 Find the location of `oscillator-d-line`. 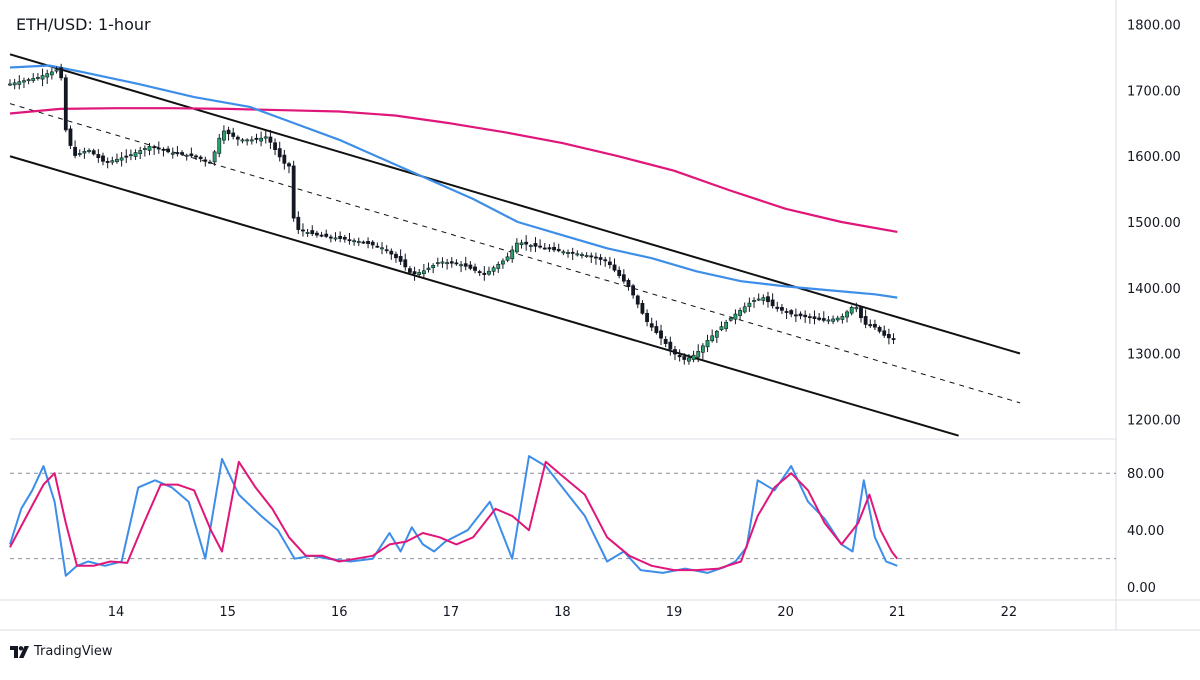

oscillator-d-line is located at coordinates (454, 516).